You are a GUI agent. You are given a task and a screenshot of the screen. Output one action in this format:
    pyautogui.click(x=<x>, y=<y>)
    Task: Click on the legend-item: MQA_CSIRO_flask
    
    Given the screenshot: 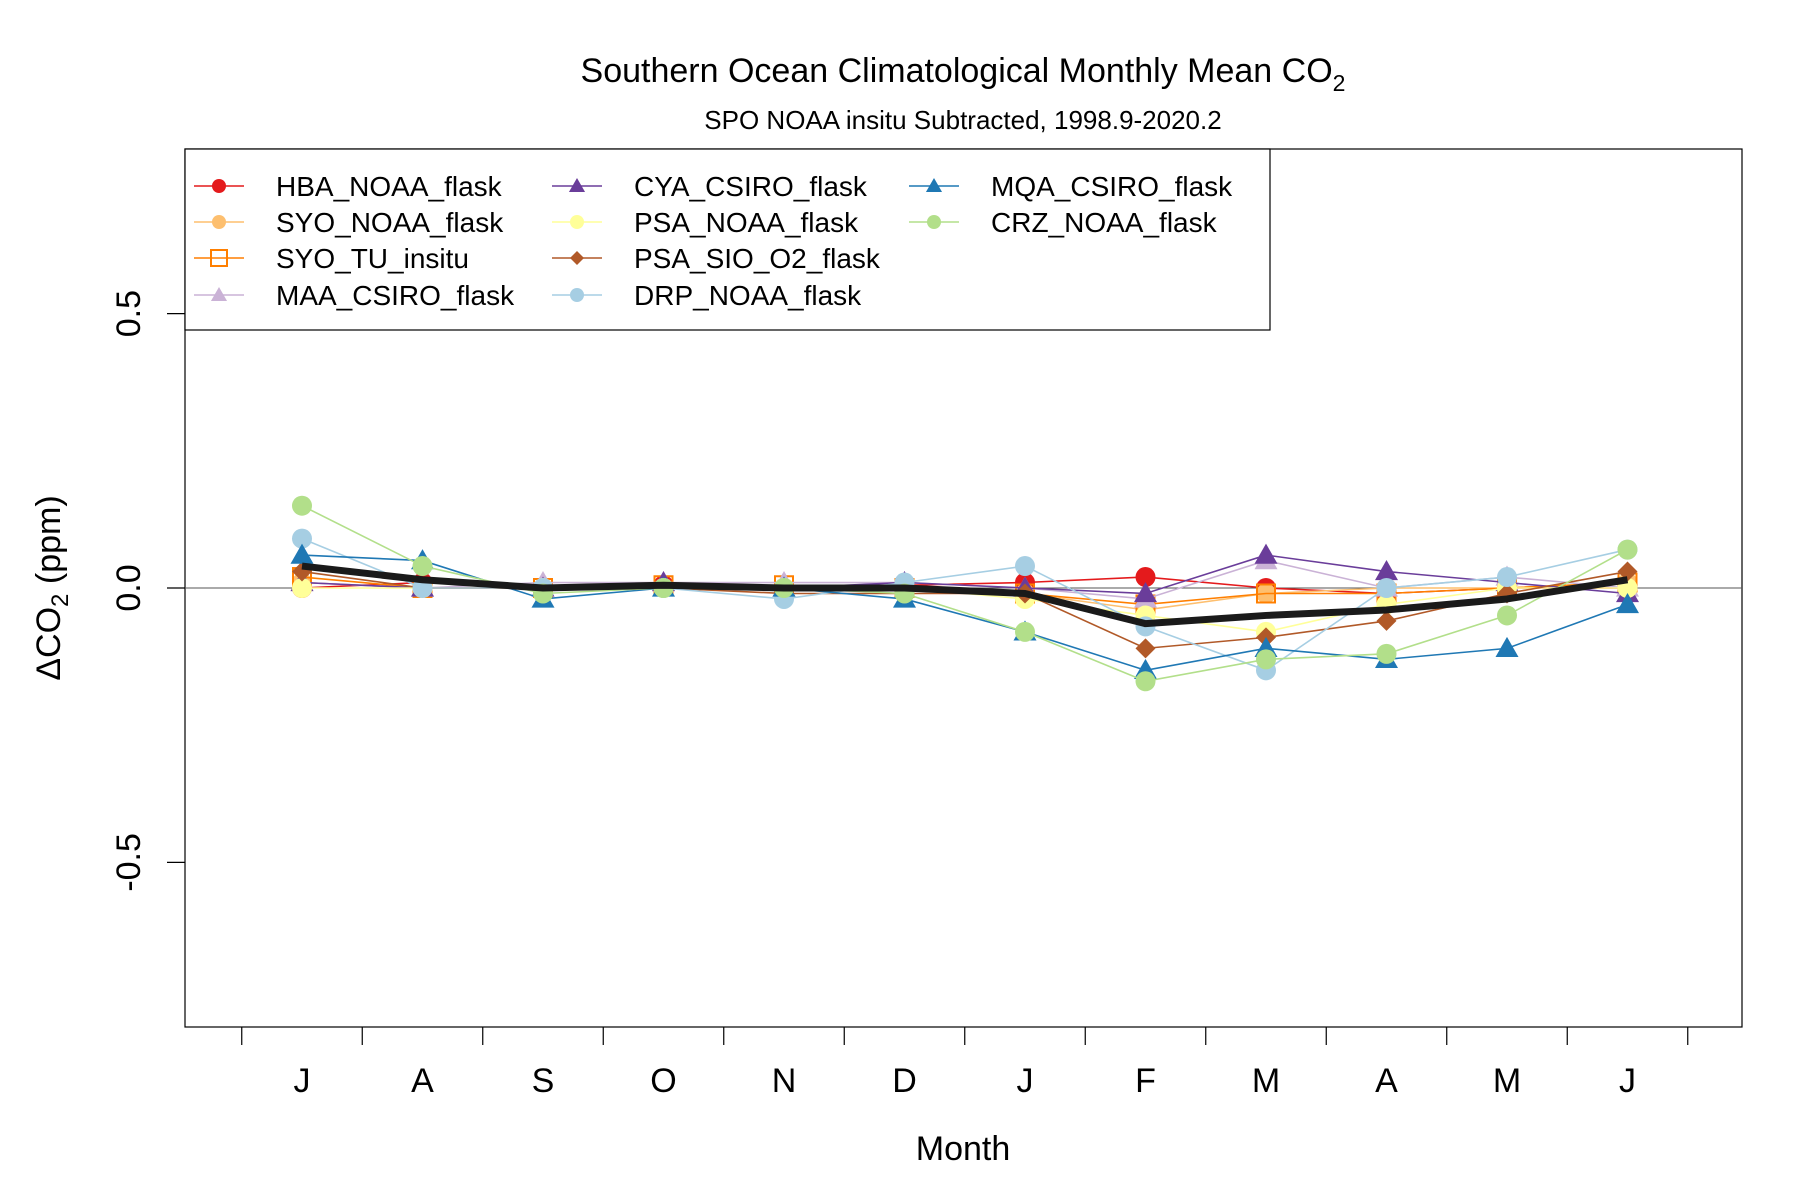 What is the action you would take?
    pyautogui.click(x=1071, y=186)
    